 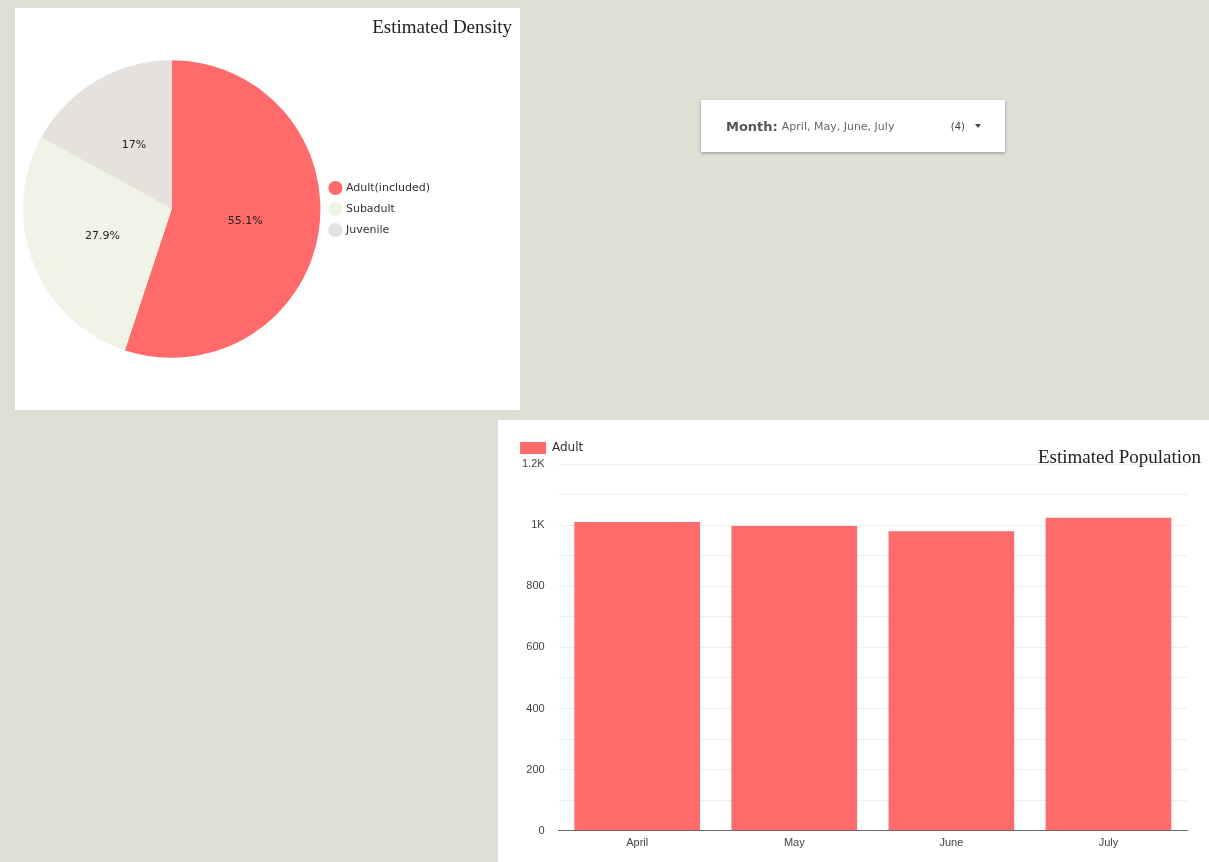 What do you see at coordinates (951, 842) in the screenshot?
I see `x-tick-label: June` at bounding box center [951, 842].